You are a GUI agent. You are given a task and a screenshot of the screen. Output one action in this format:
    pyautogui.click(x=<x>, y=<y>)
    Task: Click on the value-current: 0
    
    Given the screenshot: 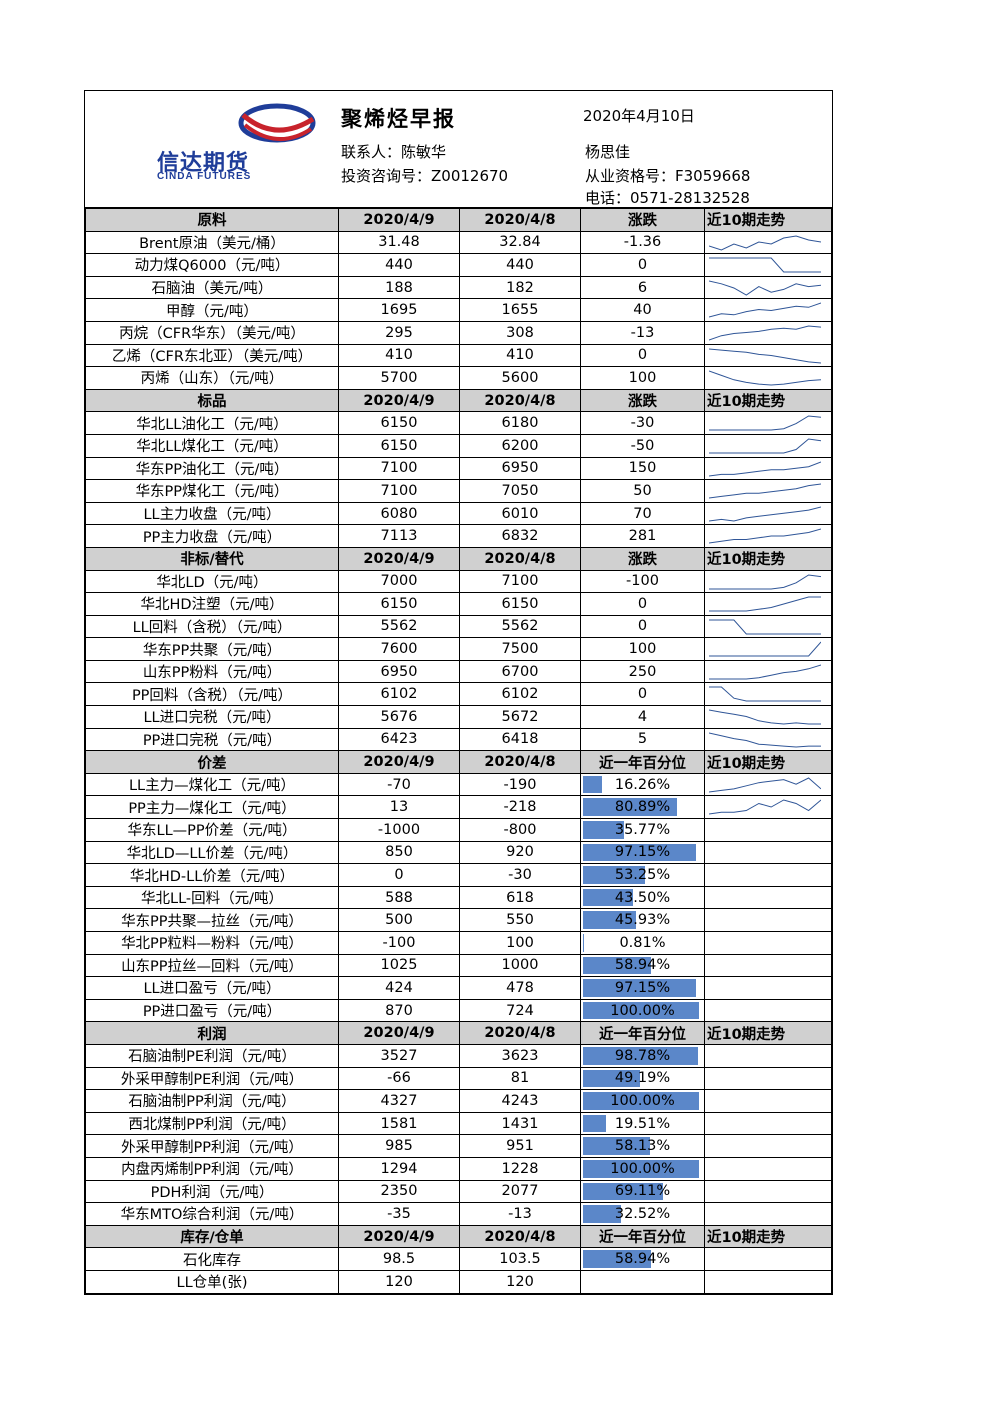 What is the action you would take?
    pyautogui.click(x=399, y=875)
    